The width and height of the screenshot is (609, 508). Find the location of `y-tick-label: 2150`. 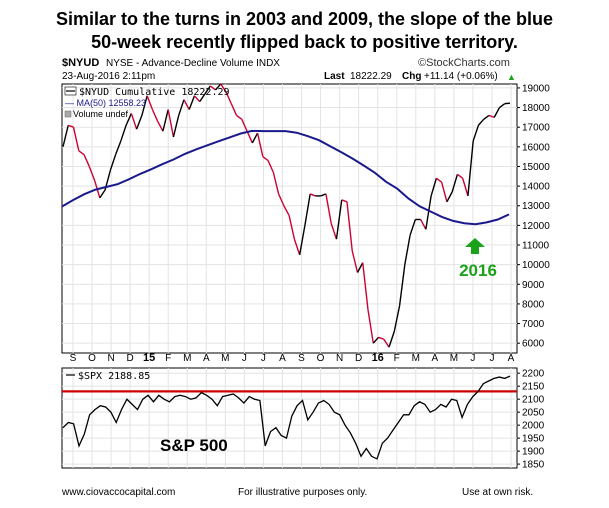

y-tick-label: 2150 is located at coordinates (533, 387).